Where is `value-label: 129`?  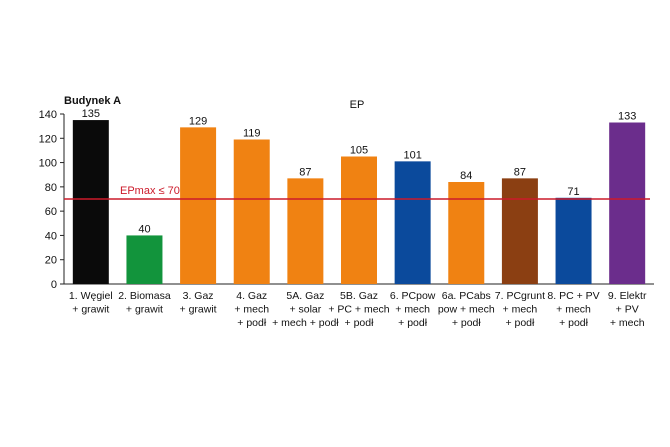
value-label: 129 is located at coordinates (198, 121).